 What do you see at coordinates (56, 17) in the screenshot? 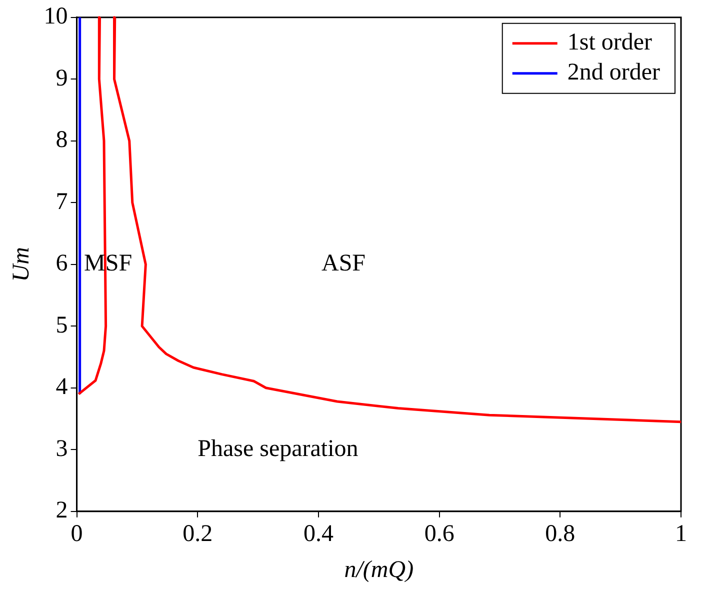
I see `y-tick-label: 10` at bounding box center [56, 17].